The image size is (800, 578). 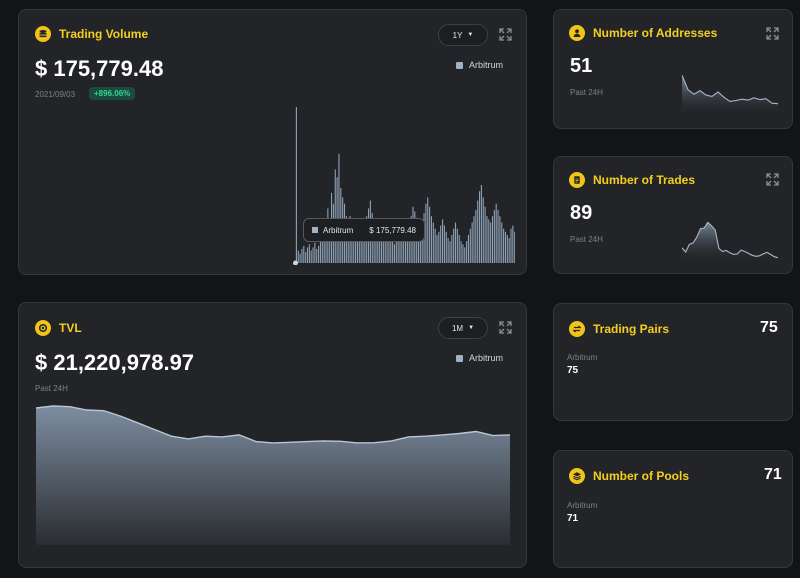 I want to click on trading-pairs-chain: Arbitrum, so click(x=582, y=357).